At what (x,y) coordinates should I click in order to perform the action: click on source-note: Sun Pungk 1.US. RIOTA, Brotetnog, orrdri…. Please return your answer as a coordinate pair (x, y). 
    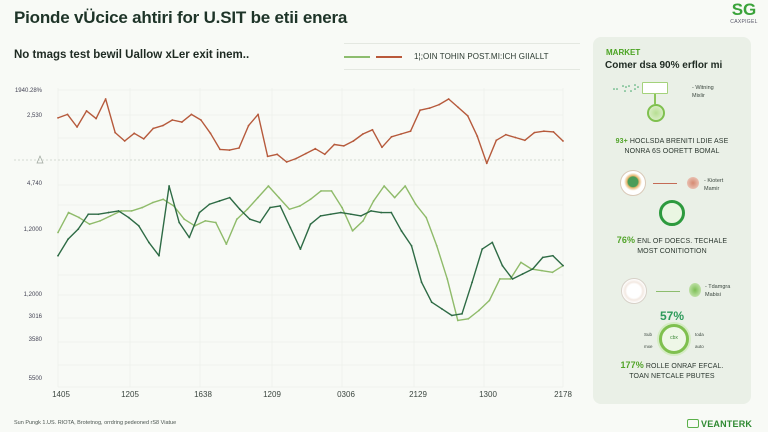
    Looking at the image, I should click on (95, 423).